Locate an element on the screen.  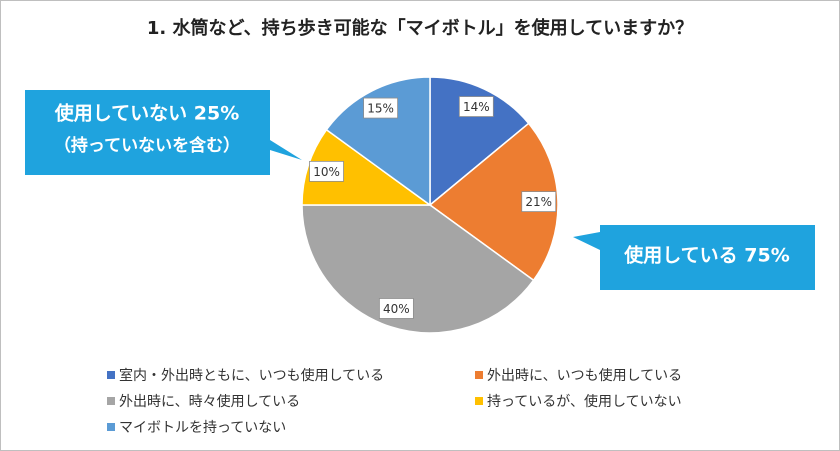
chart-title: 1. 水筒など、持ち歩き可能な「マイボトル」を使用していますか？ is located at coordinates (420, 28).